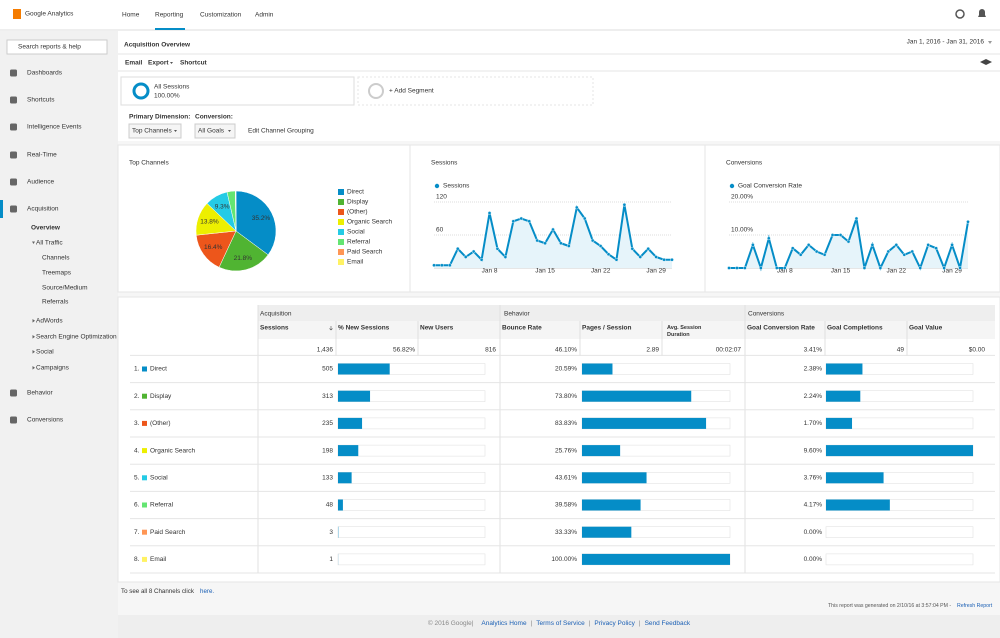  What do you see at coordinates (194, 63) in the screenshot?
I see `toolbar-button: Shortcut` at bounding box center [194, 63].